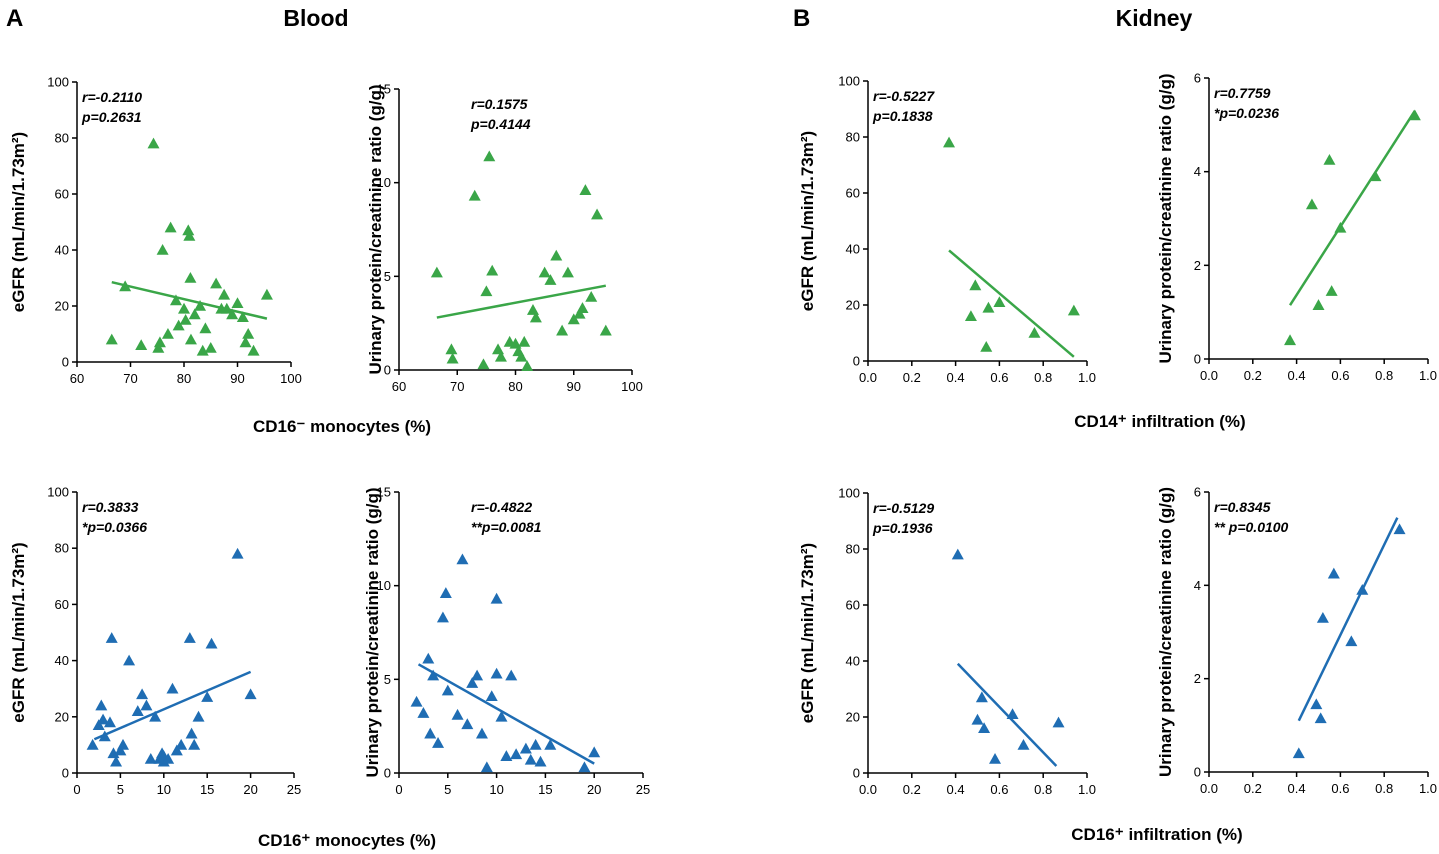 The image size is (1439, 854). Describe the element at coordinates (1165, 219) in the screenshot. I see `y-axis-label: Urinary protein/creatinine ratio (g/g)` at that location.